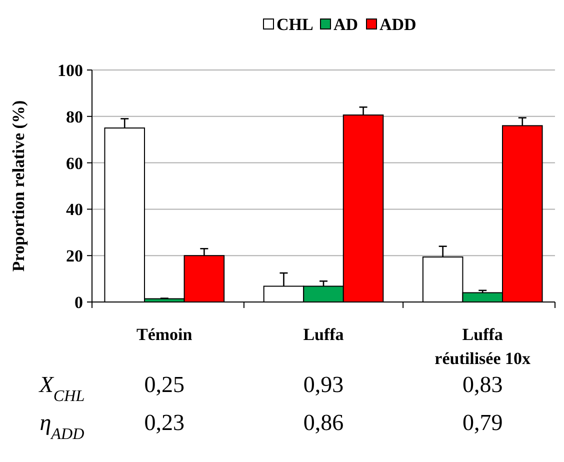 Image resolution: width=564 pixels, height=462 pixels. Describe the element at coordinates (18, 186) in the screenshot. I see `y-axis-title: Proportion relative (%)` at that location.